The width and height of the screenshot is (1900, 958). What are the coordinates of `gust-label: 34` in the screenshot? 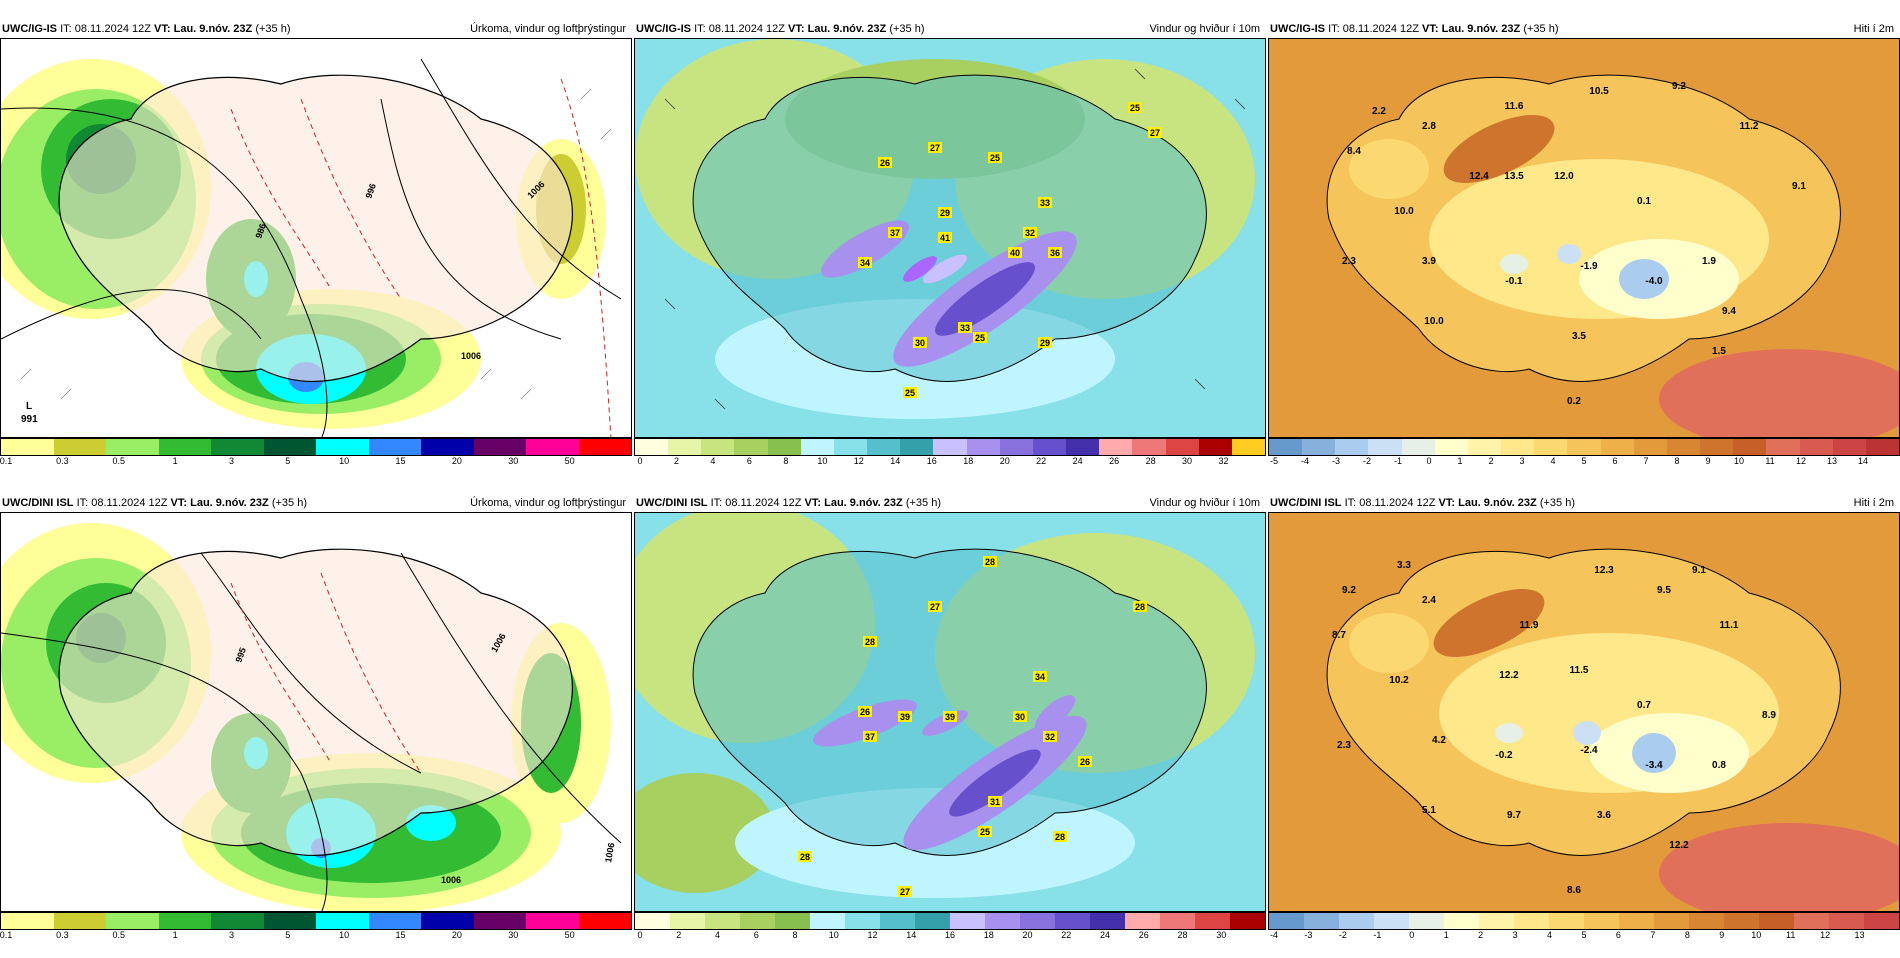 It's located at (865, 263).